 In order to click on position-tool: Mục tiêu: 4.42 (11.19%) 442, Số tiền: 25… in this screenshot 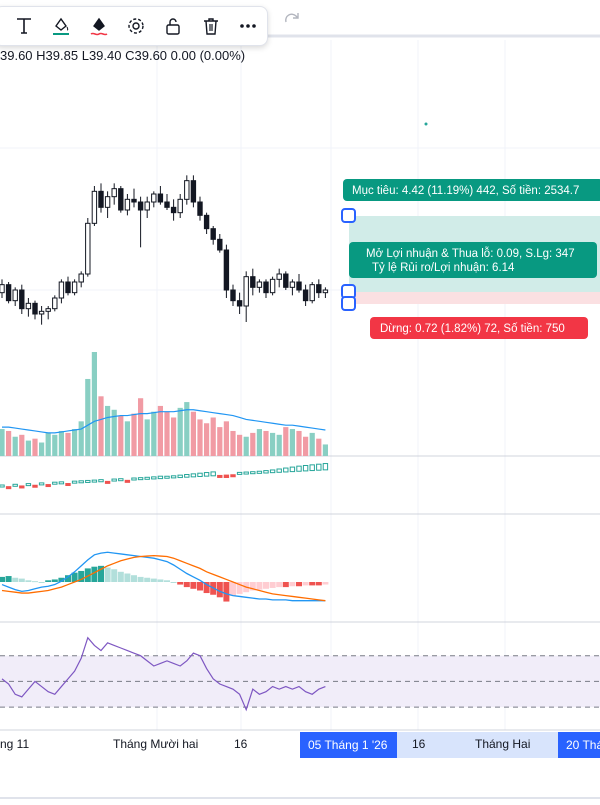, I will do `click(470, 231)`.